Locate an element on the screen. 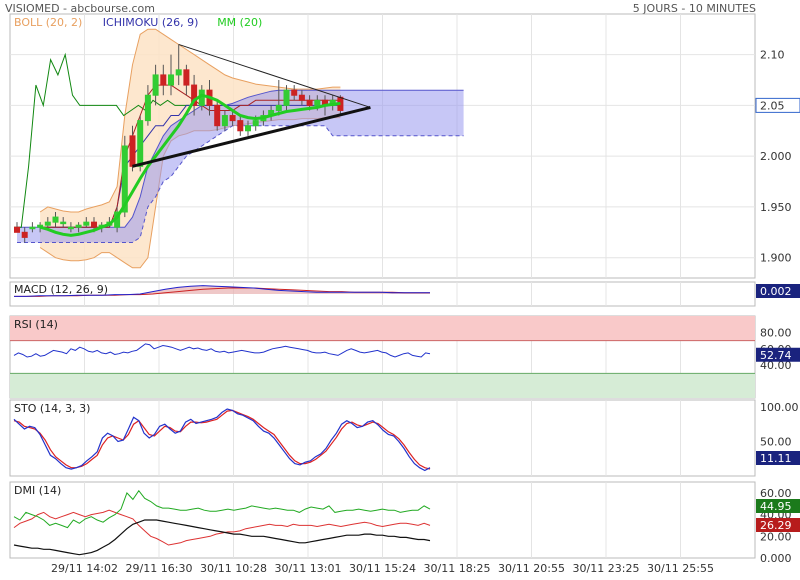  price-ytick-label: 2.000 is located at coordinates (776, 156).